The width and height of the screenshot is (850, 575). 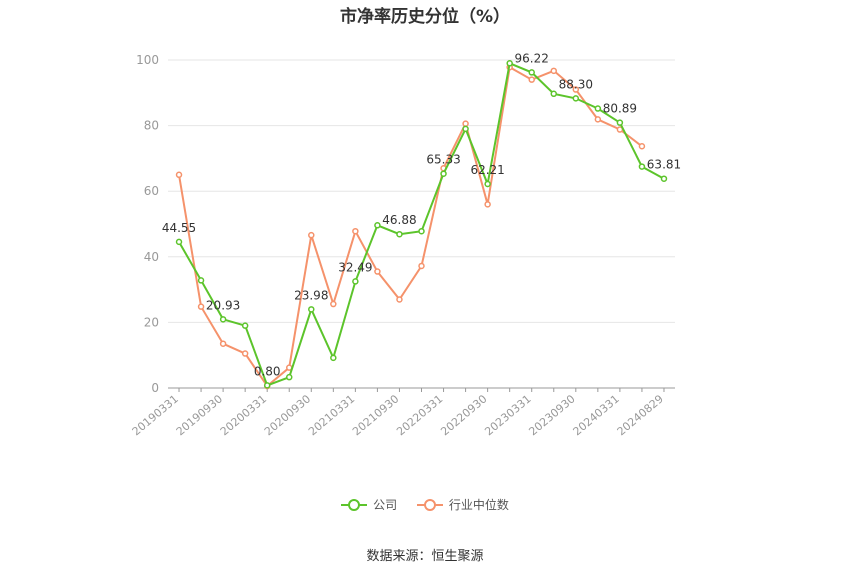 I want to click on y-tick-label: 0, so click(x=155, y=388).